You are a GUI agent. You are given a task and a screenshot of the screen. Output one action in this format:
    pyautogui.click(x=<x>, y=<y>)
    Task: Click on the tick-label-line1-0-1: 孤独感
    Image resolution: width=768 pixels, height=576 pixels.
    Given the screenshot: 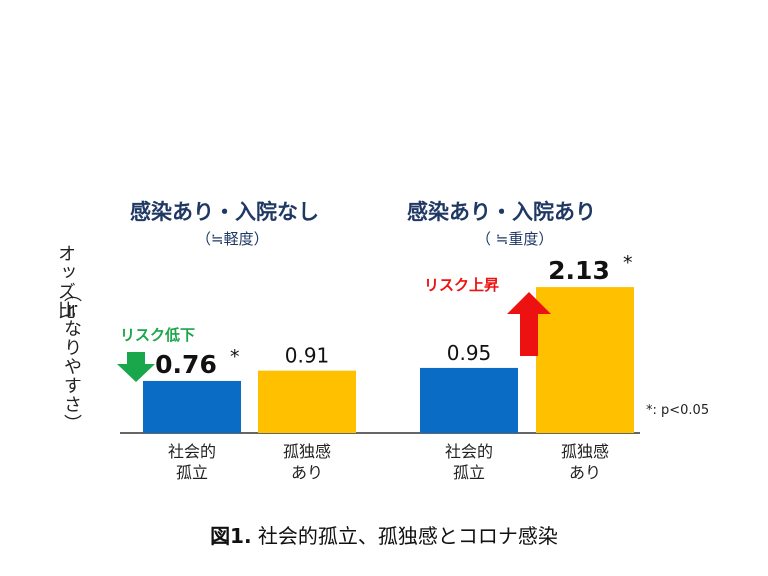 What is the action you would take?
    pyautogui.click(x=307, y=451)
    